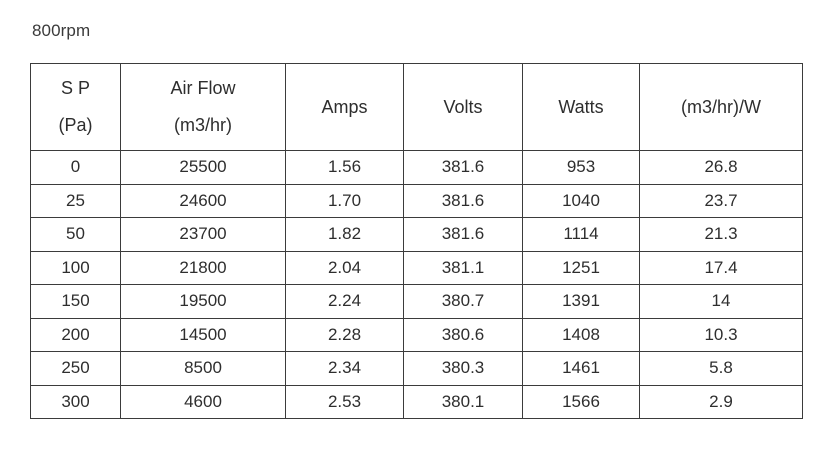 Image resolution: width=830 pixels, height=462 pixels. Describe the element at coordinates (721, 234) in the screenshot. I see `cell-efficiency: 21.3` at that location.